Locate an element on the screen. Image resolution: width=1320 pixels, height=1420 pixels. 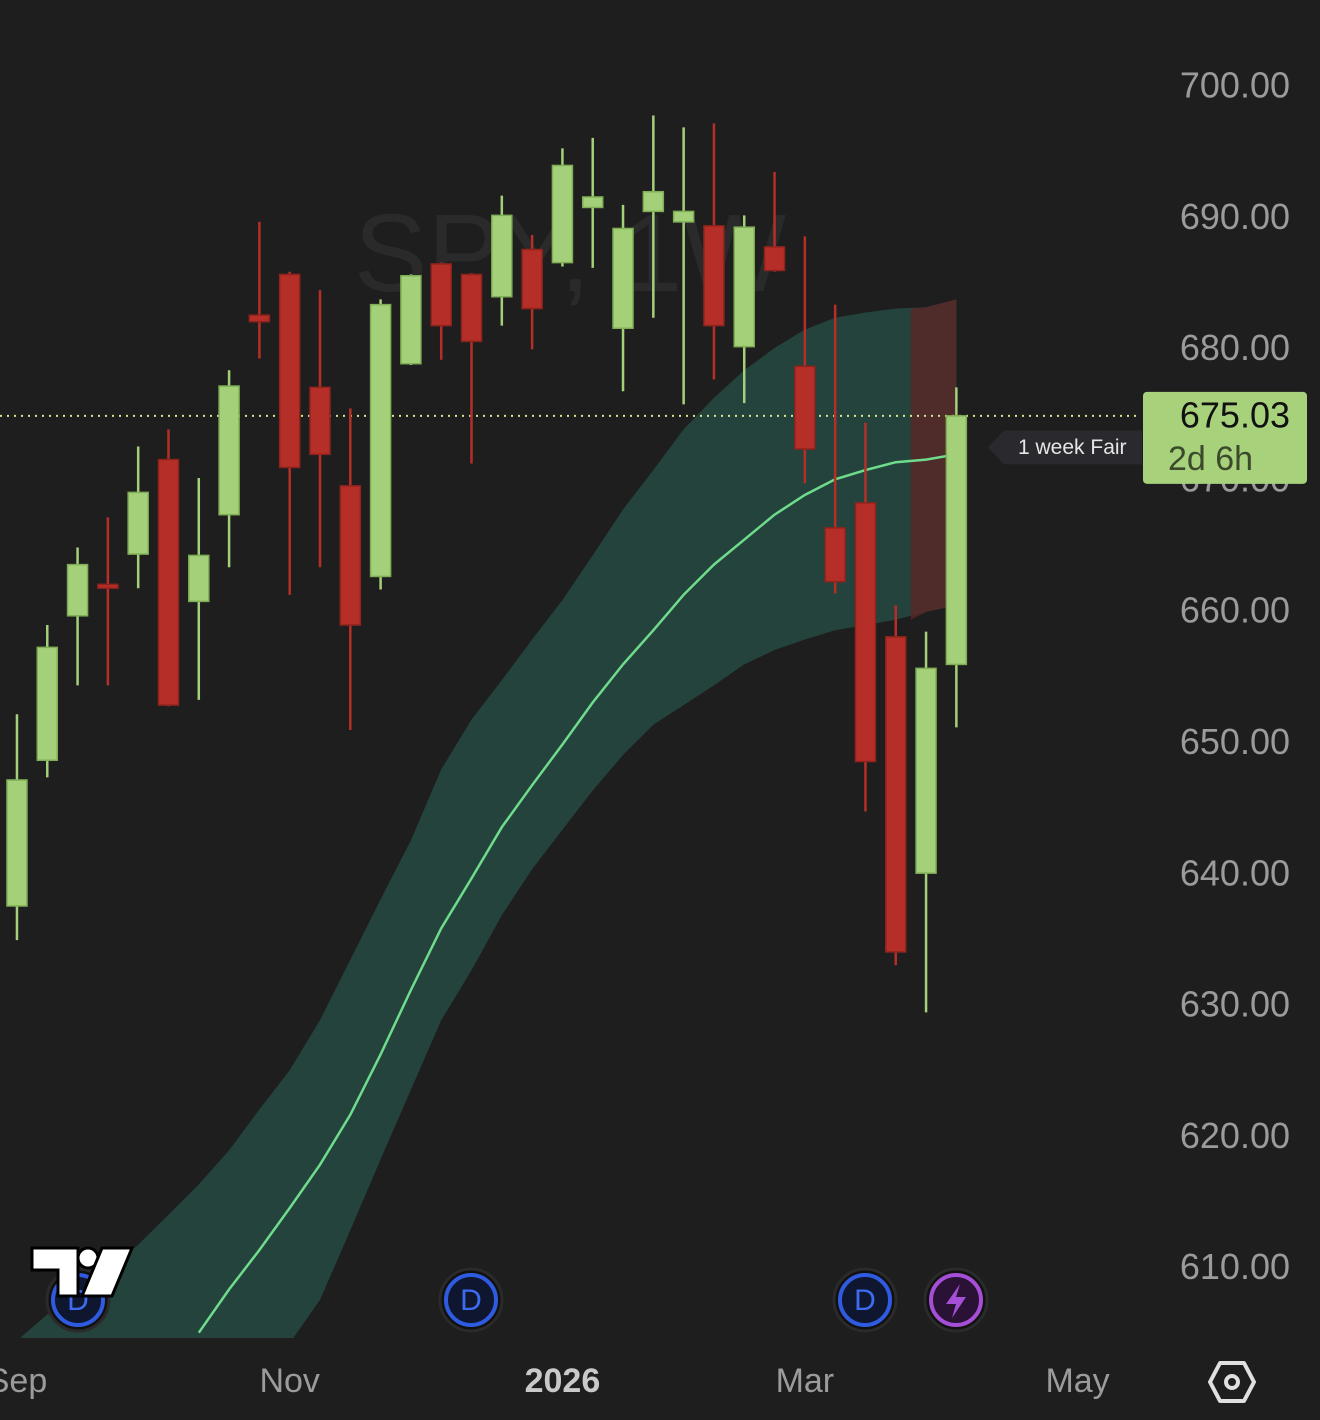
x-tick-label: Mar is located at coordinates (805, 1381).